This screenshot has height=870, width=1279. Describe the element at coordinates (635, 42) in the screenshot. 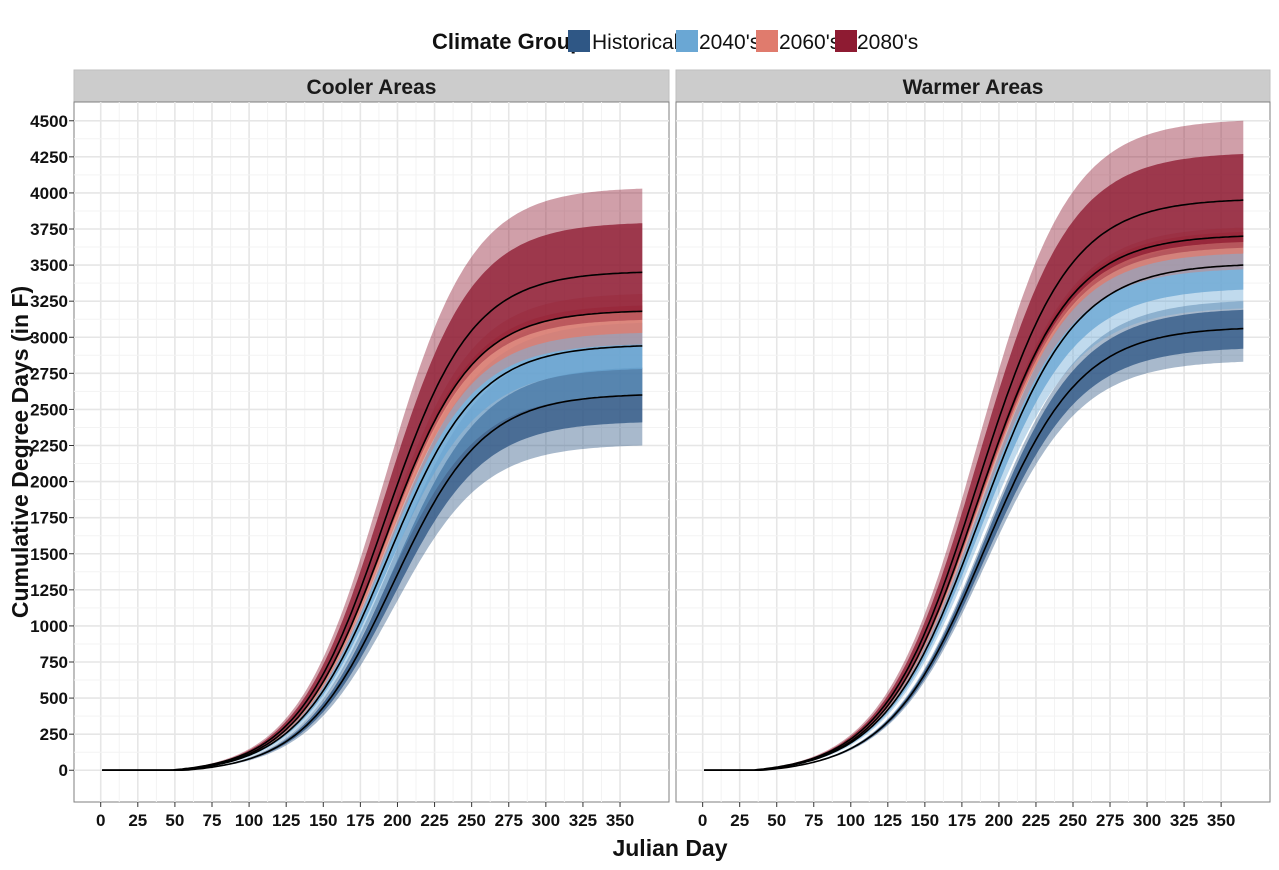

I see `legend-label-historical: Historical` at that location.